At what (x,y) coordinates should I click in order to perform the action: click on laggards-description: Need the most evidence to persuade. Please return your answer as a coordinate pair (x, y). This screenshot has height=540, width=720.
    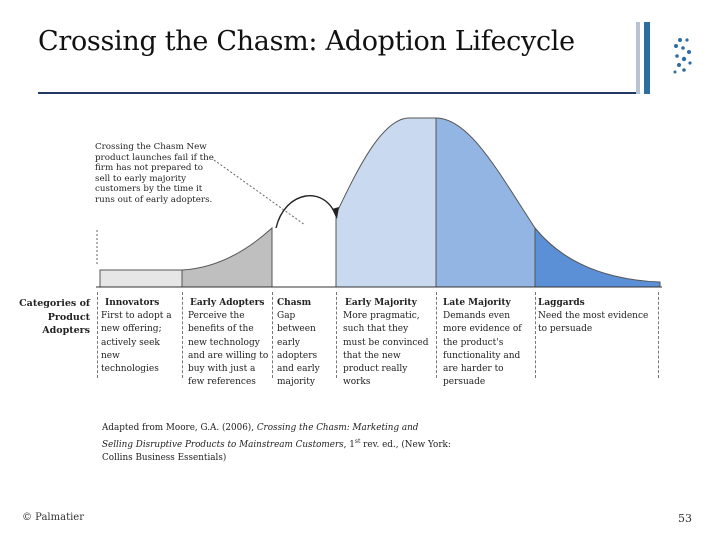
    Looking at the image, I should click on (593, 323).